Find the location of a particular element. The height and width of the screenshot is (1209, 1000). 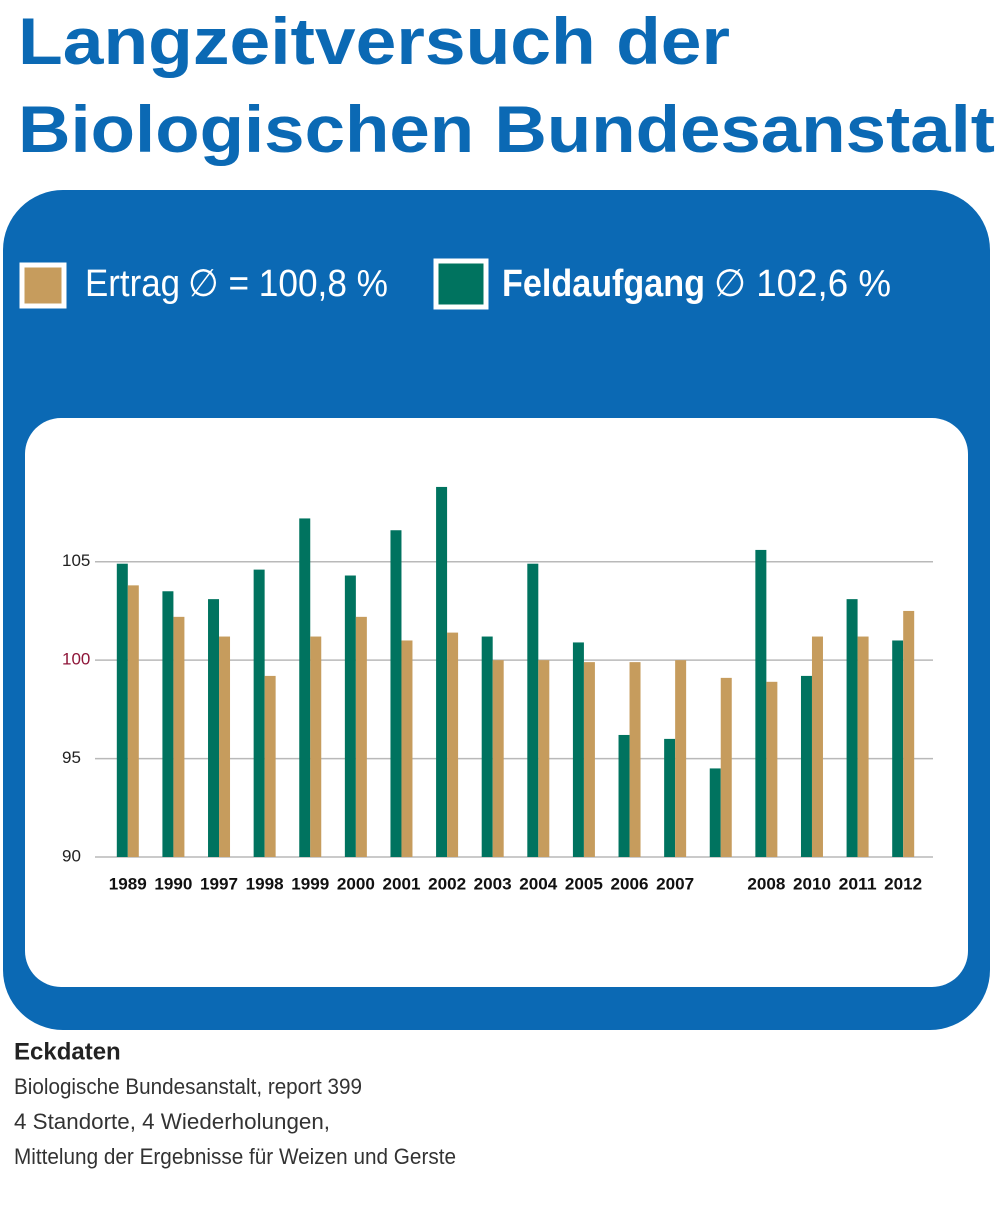

legend-label: Feldaufgang is located at coordinates (603, 284).